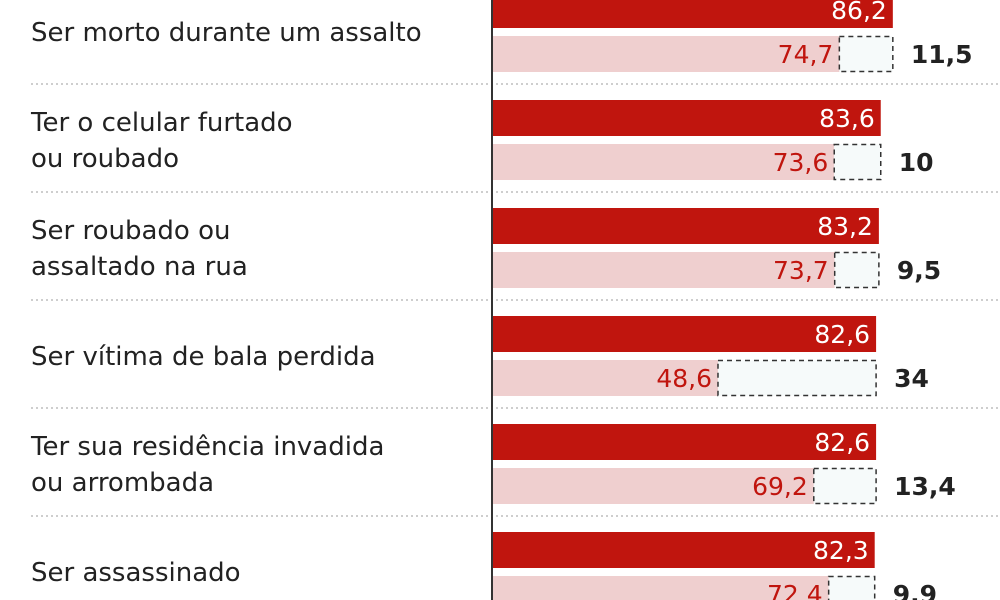 This screenshot has width=1000, height=600. Describe the element at coordinates (925, 486) in the screenshot. I see `difference-label: 13,4` at that location.